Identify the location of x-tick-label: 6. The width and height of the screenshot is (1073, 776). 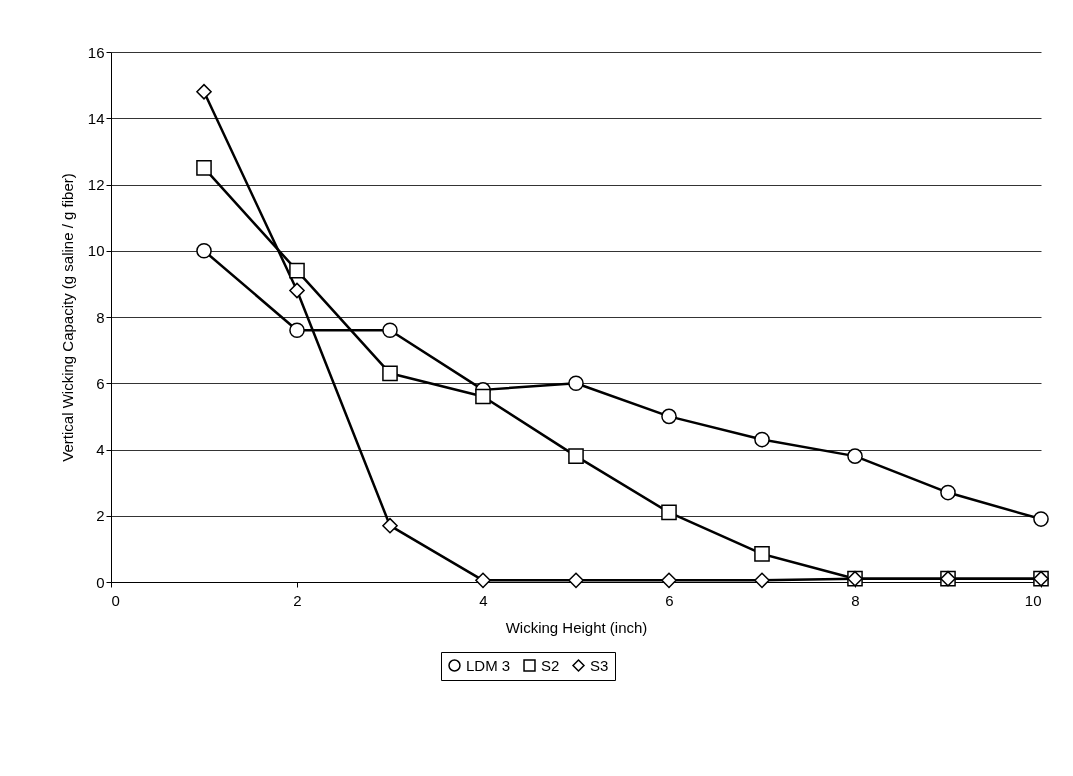
(669, 600).